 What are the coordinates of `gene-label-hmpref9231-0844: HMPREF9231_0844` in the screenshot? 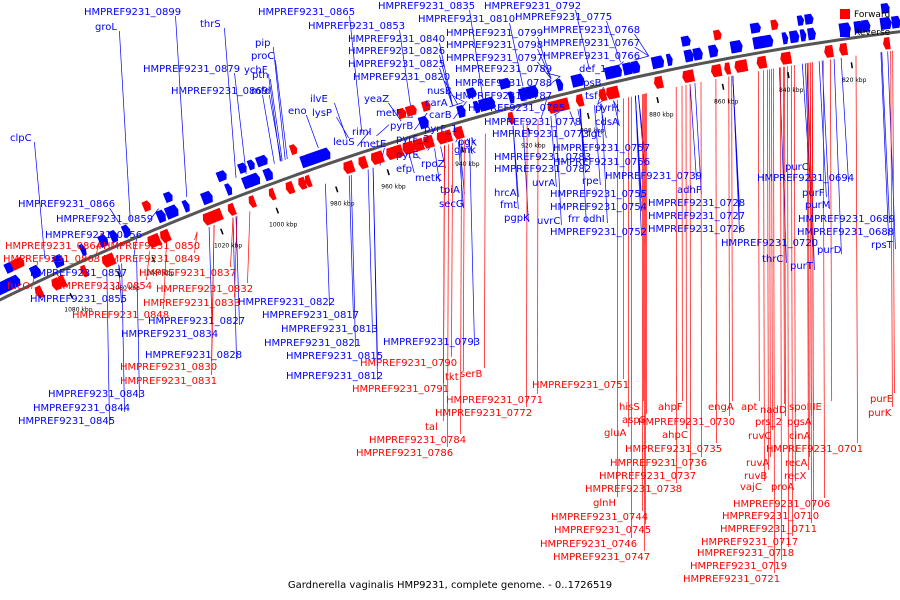 It's located at (81, 408).